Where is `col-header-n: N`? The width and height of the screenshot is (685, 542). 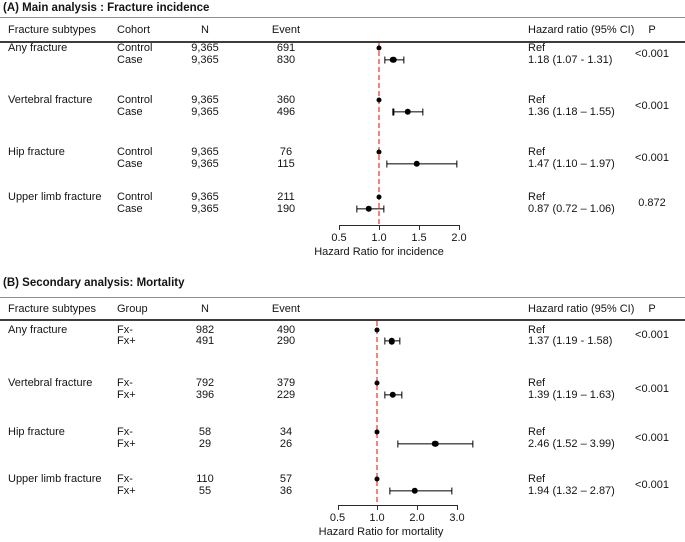 col-header-n: N is located at coordinates (205, 30).